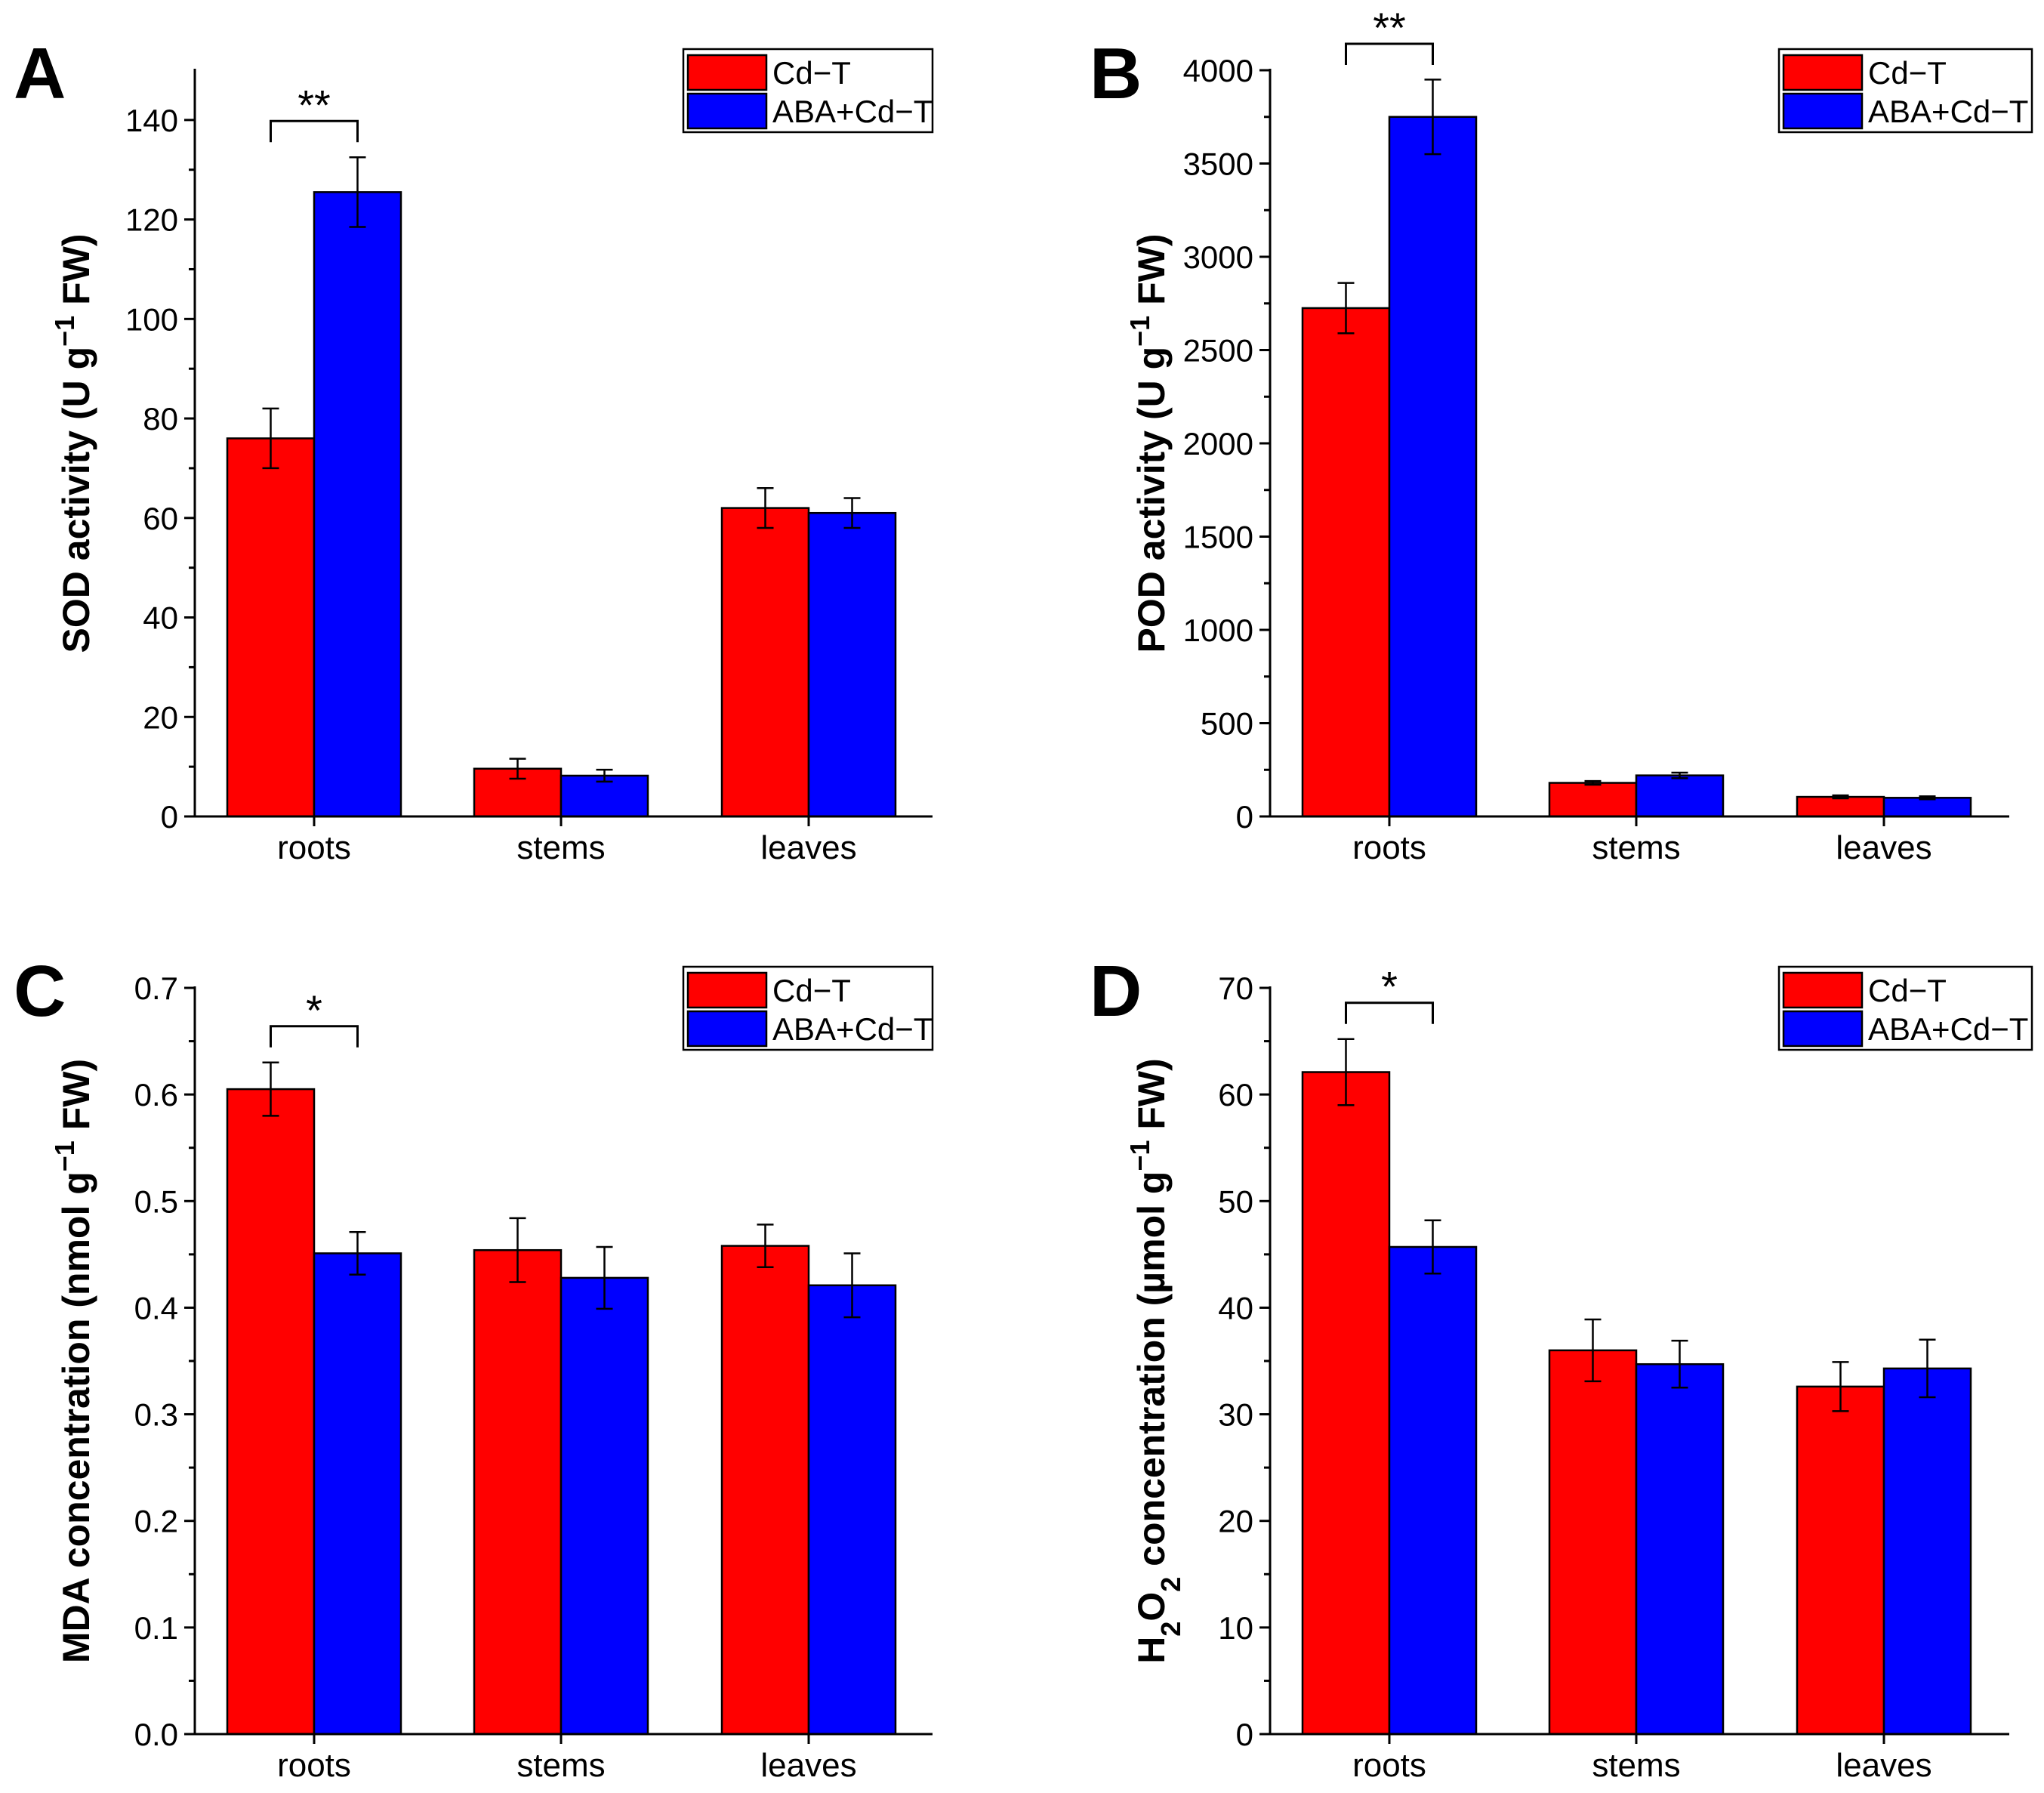 Image resolution: width=2044 pixels, height=1793 pixels. Describe the element at coordinates (1218, 164) in the screenshot. I see `y-tick-label: 3500` at that location.